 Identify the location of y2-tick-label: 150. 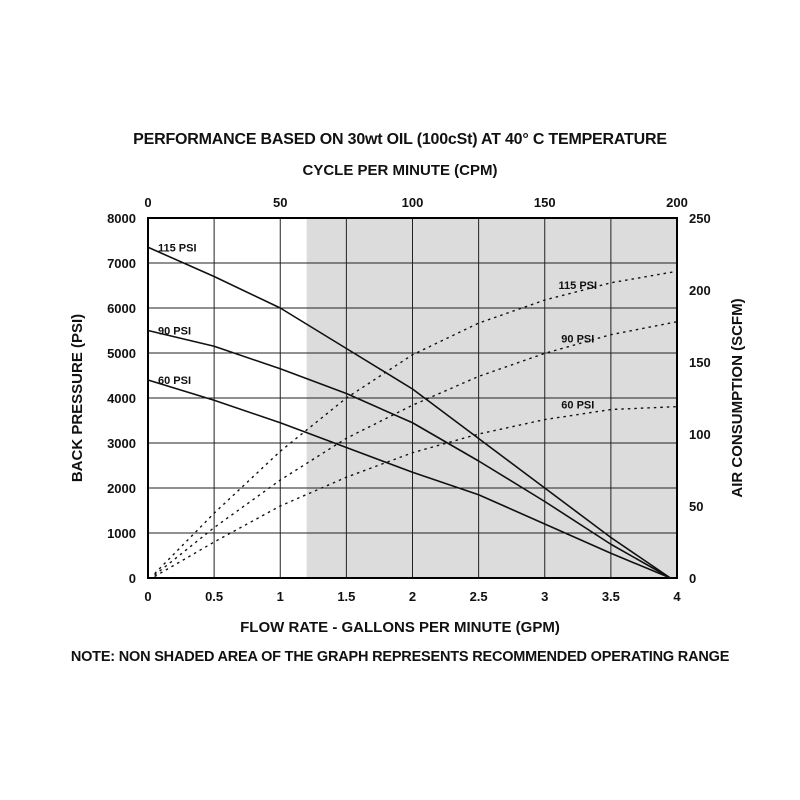
(700, 362).